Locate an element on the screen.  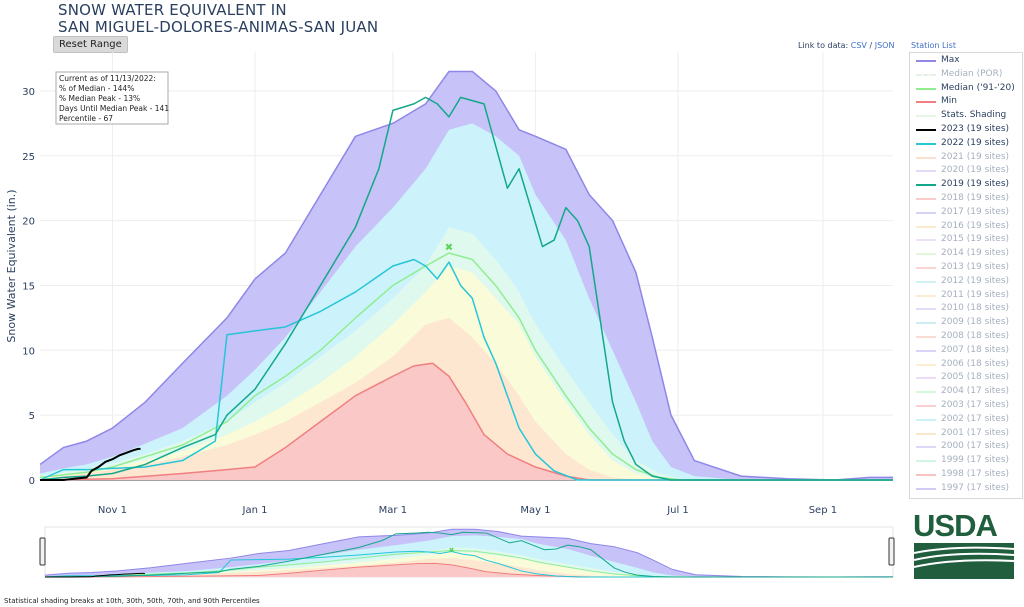
info-box-line: % Median Peak - 13% is located at coordinates (99, 98).